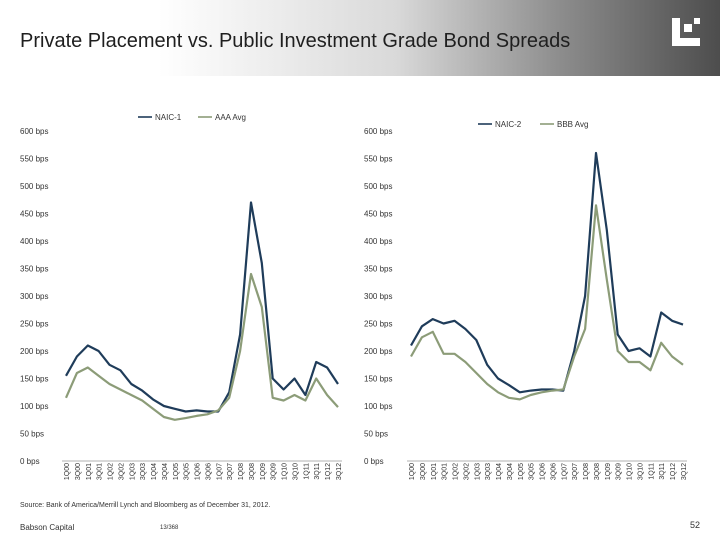 Image resolution: width=720 pixels, height=540 pixels. I want to click on legend-label: BBB Avg, so click(572, 124).